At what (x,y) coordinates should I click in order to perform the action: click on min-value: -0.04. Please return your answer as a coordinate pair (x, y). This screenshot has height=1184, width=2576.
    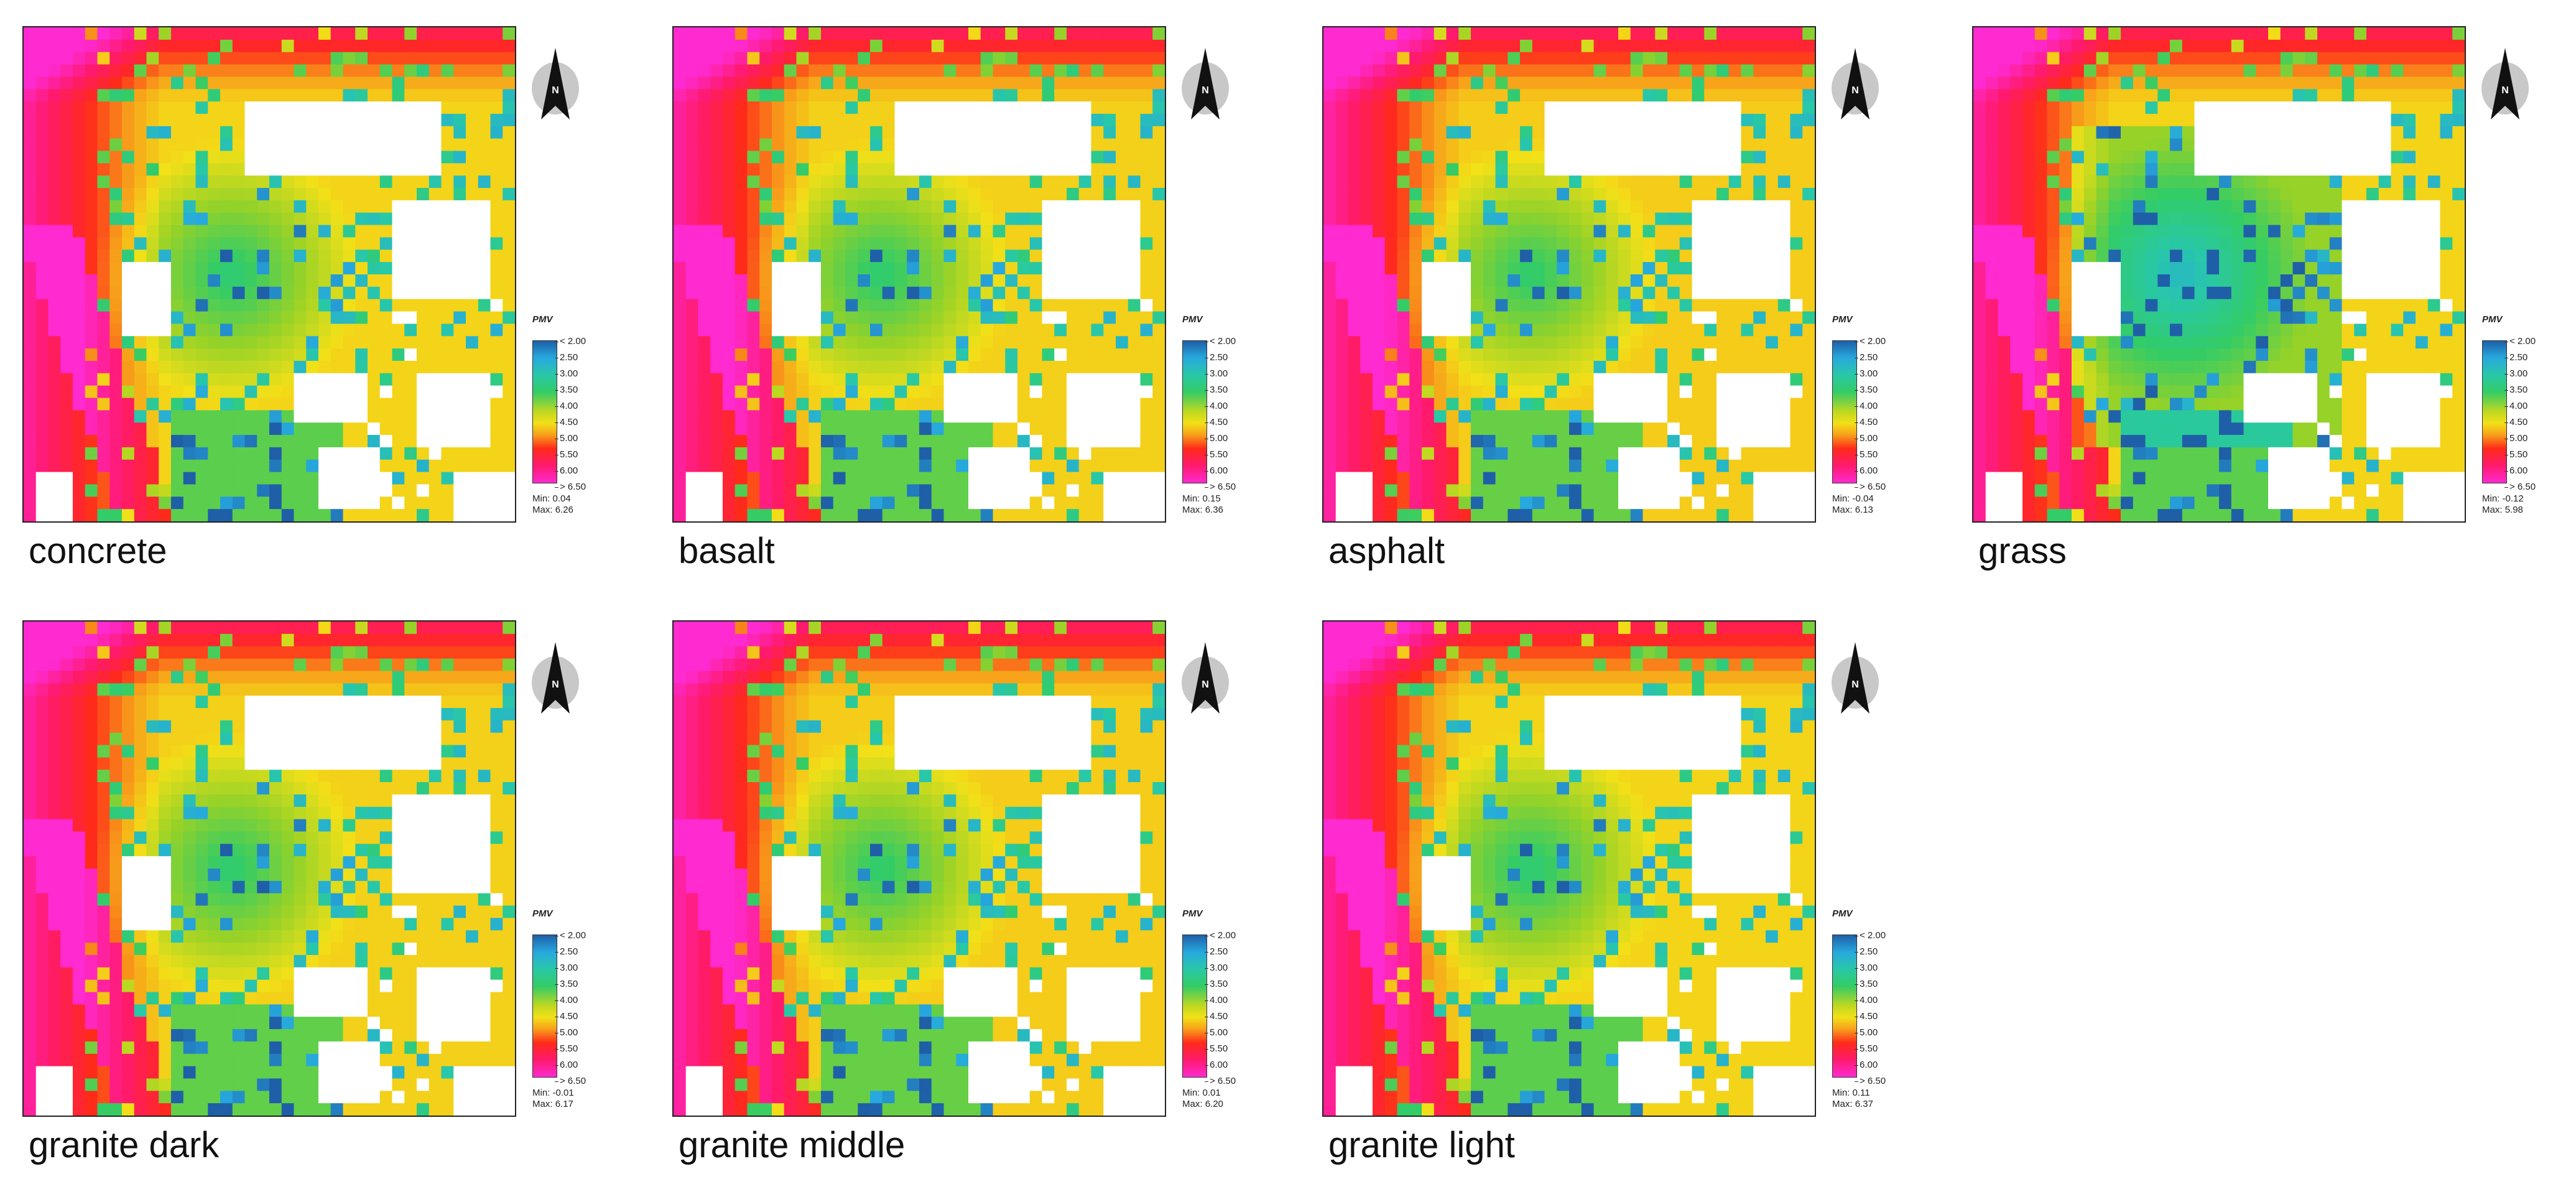
    Looking at the image, I should click on (1863, 499).